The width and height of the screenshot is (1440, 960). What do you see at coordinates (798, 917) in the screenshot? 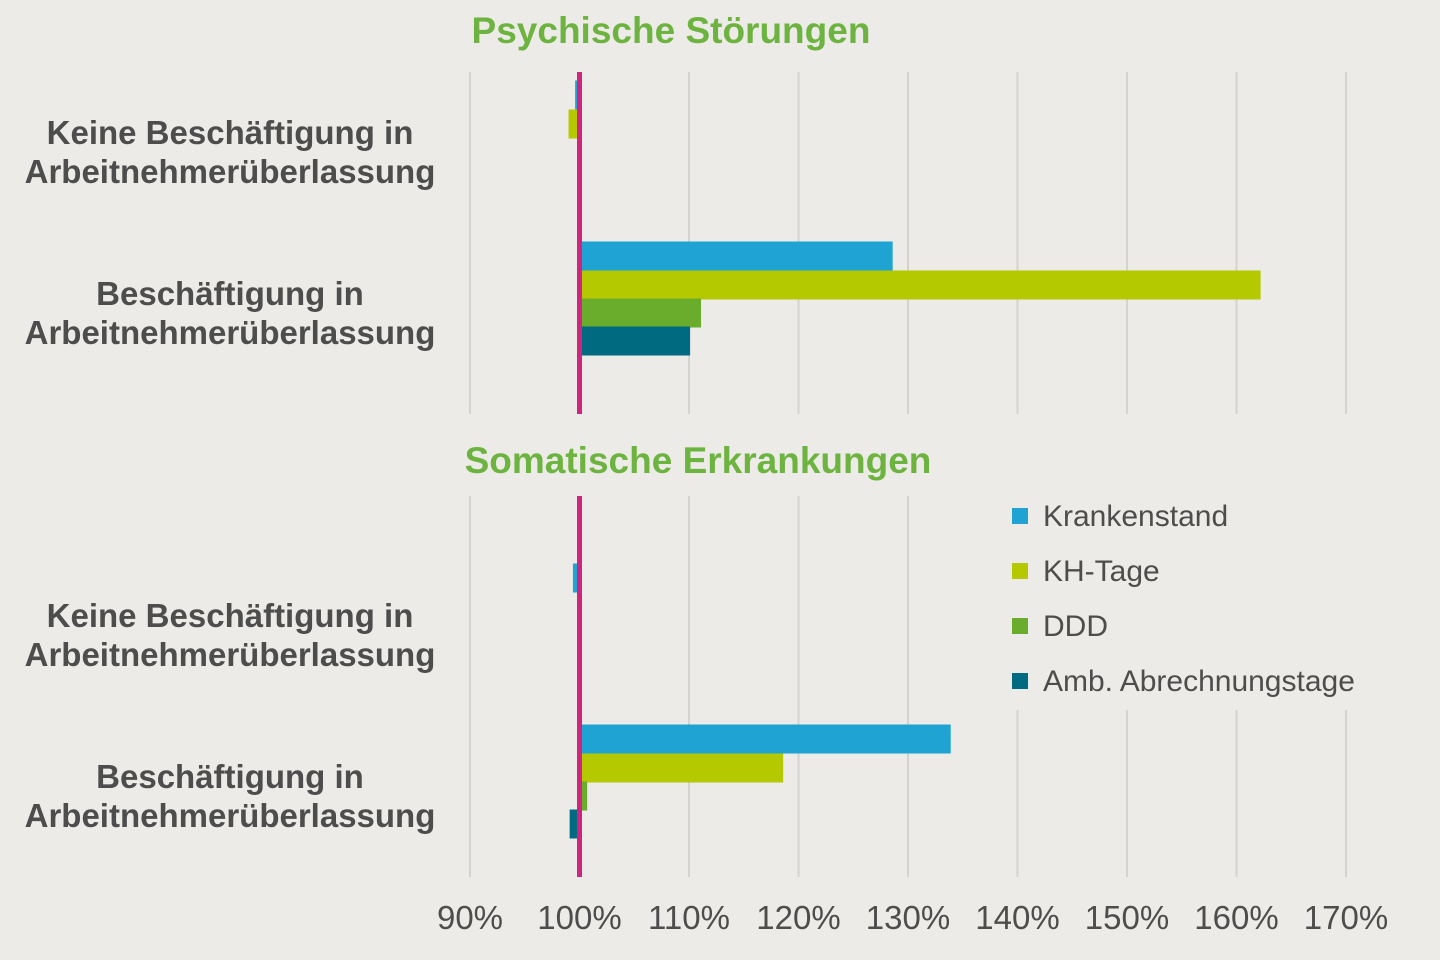
I see `x-tick-label: 120%` at bounding box center [798, 917].